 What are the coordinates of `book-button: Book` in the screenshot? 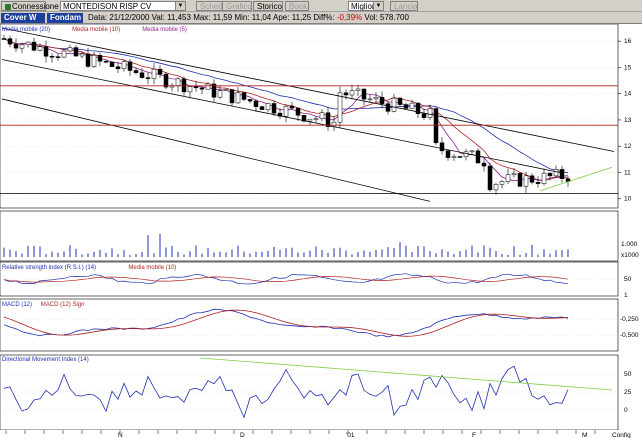 It's located at (297, 6).